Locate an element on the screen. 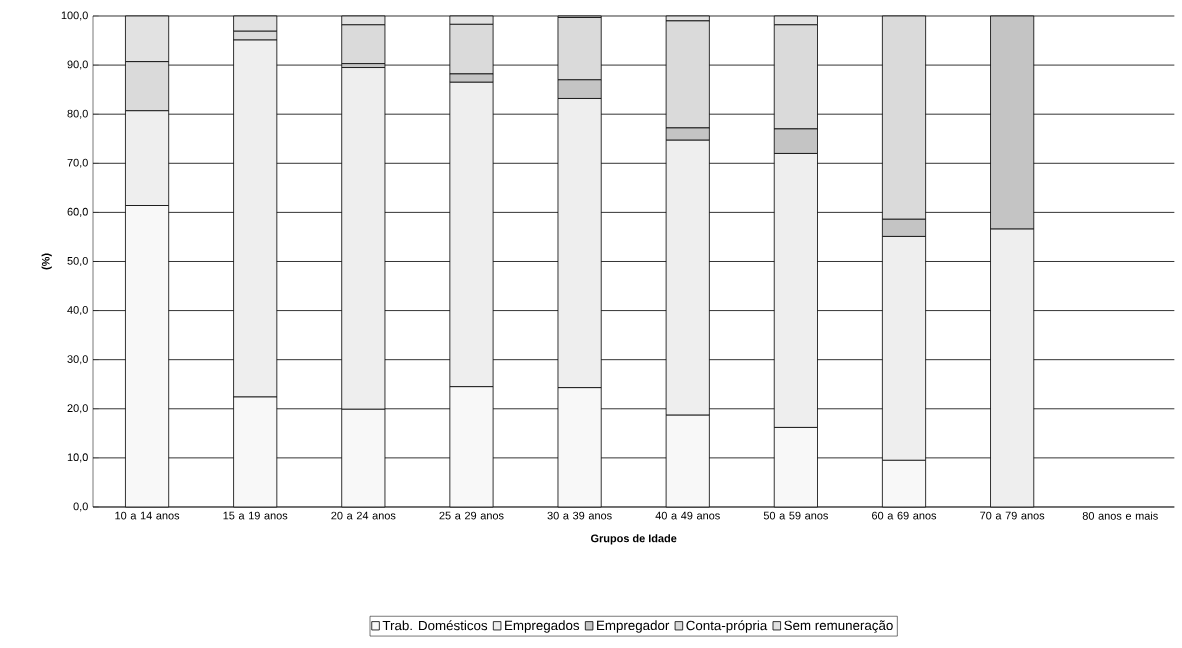 The width and height of the screenshot is (1182, 648). y-tick-label: 100,0 is located at coordinates (74, 16).